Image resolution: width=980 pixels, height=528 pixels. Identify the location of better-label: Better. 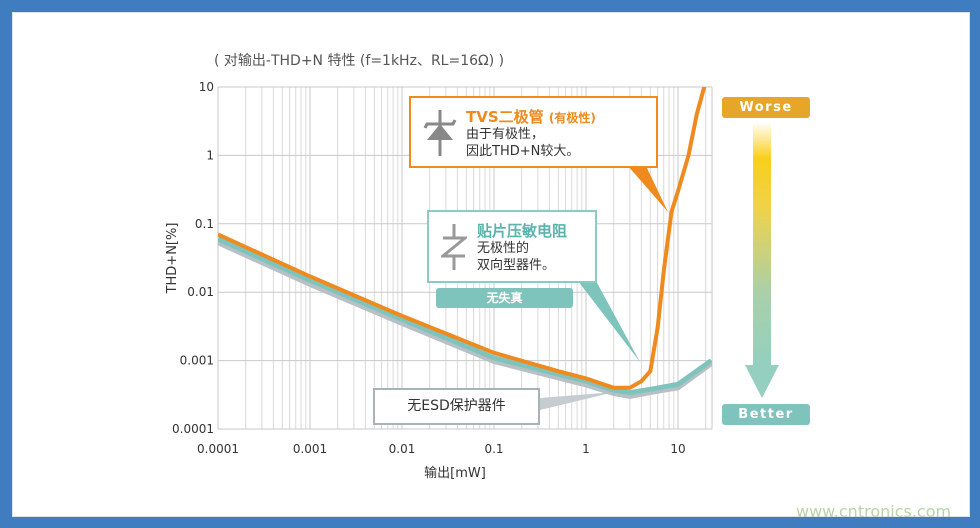
(766, 414).